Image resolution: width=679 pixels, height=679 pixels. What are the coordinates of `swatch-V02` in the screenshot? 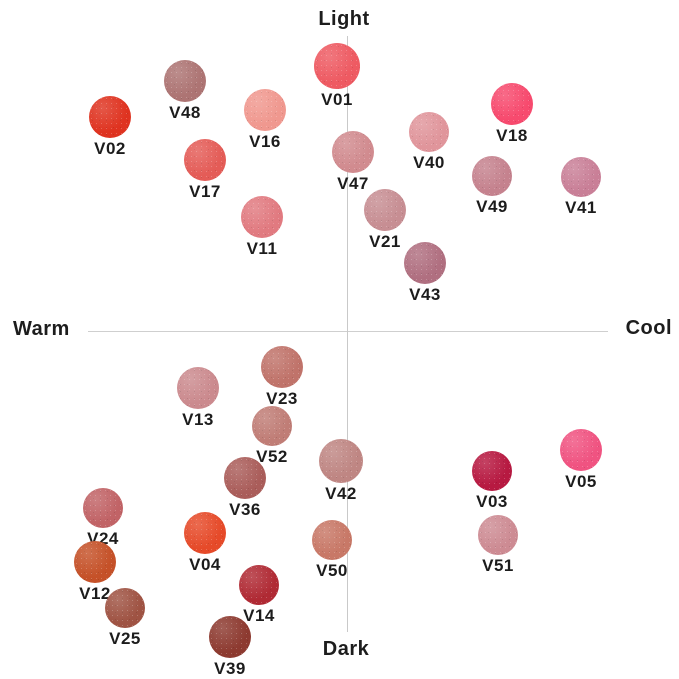 It's located at (110, 117).